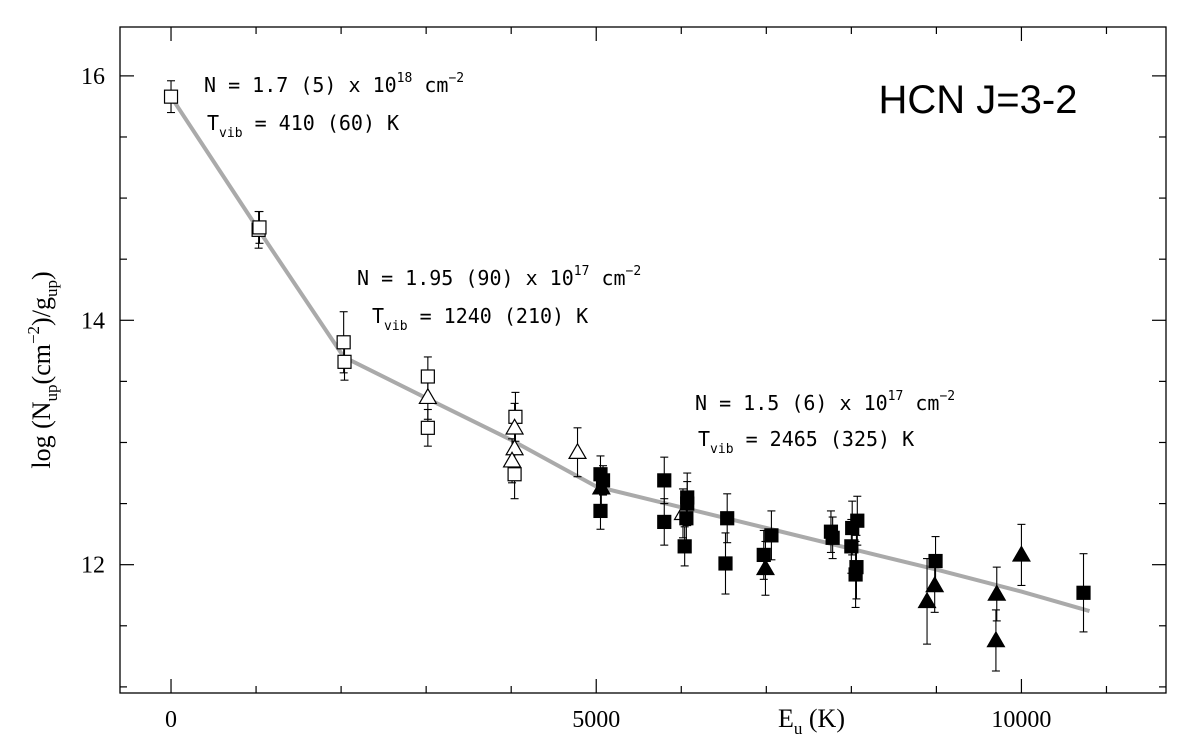  I want to click on y-tick-label: 12, so click(93, 566).